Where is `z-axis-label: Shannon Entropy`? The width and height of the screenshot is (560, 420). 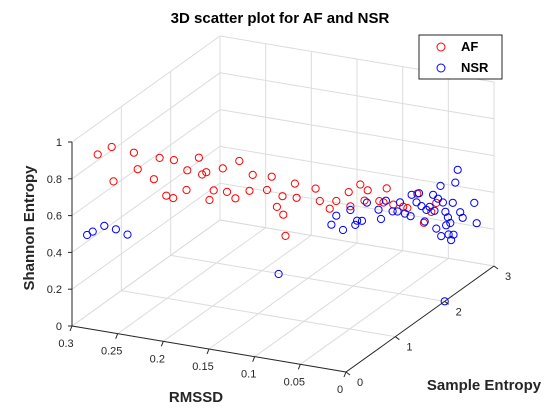
z-axis-label: Shannon Entropy is located at coordinates (29, 228).